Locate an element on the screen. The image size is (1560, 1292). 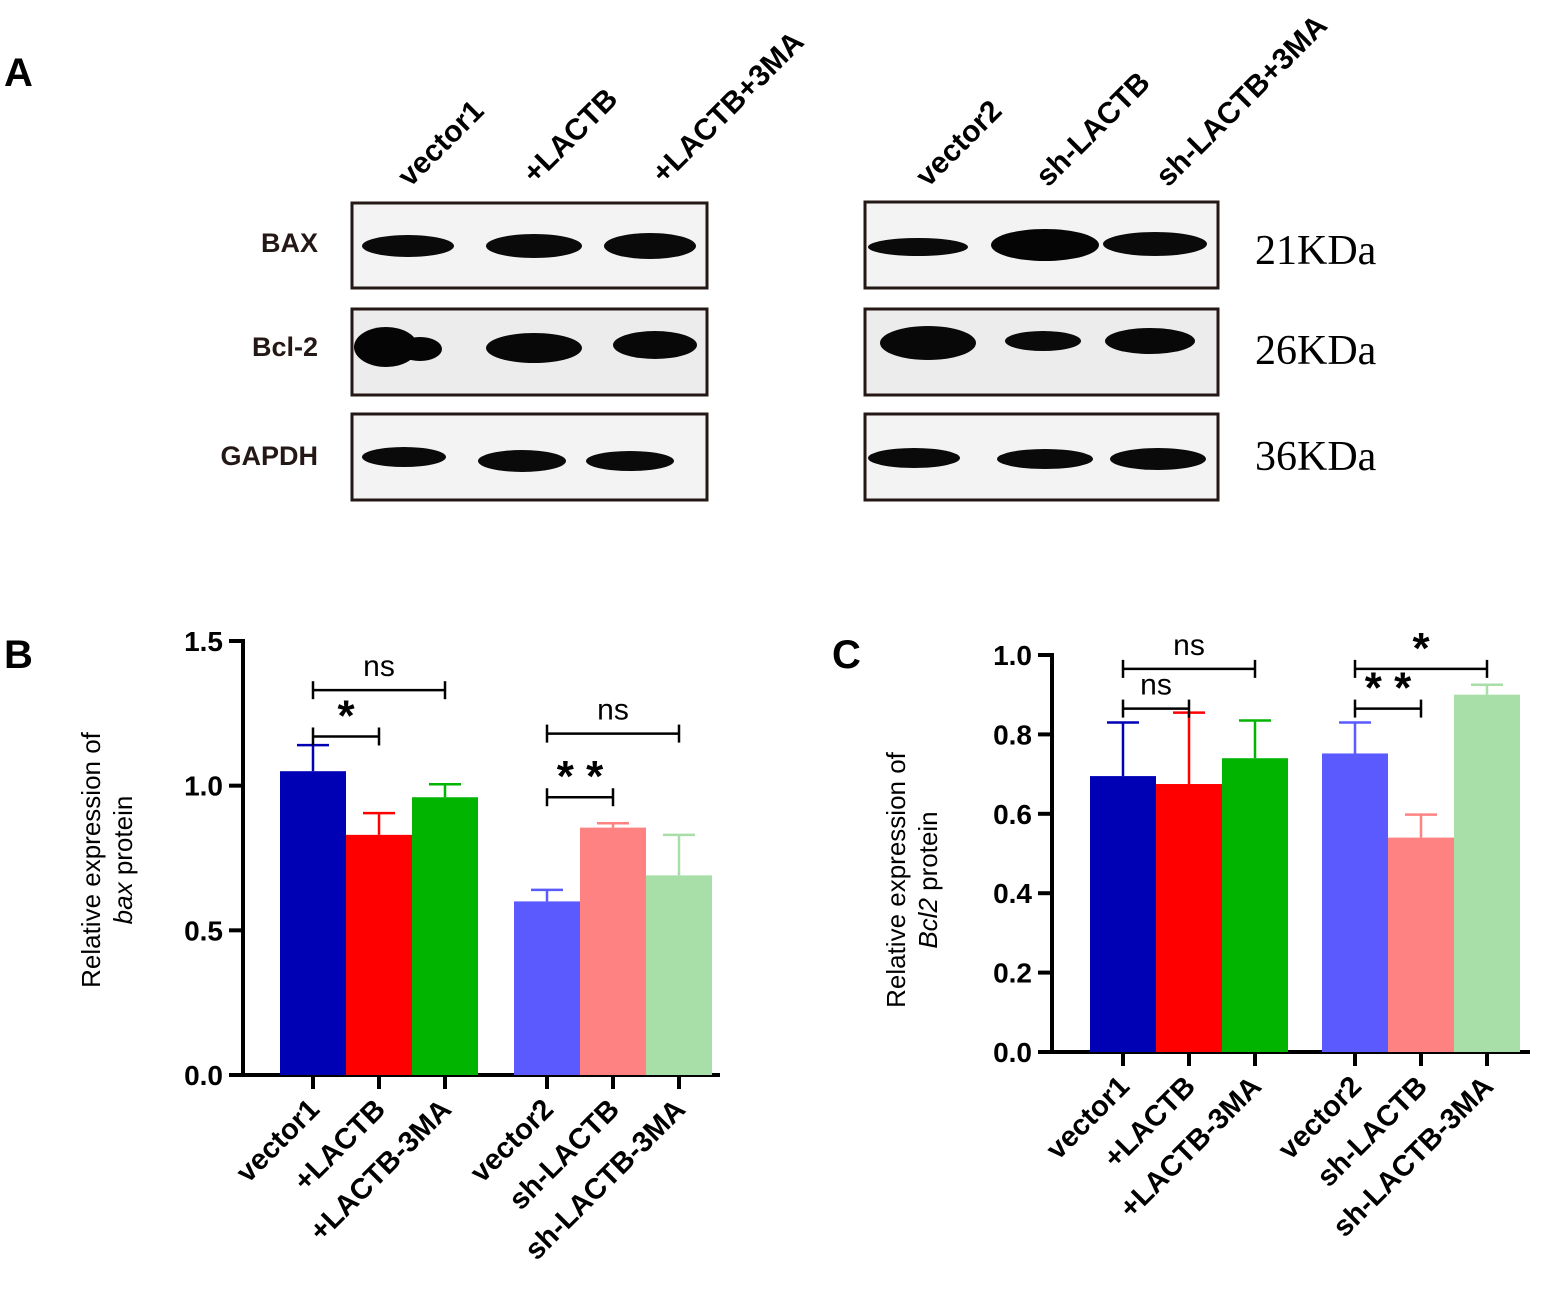
band-bcl2-vector2 is located at coordinates (928, 343).